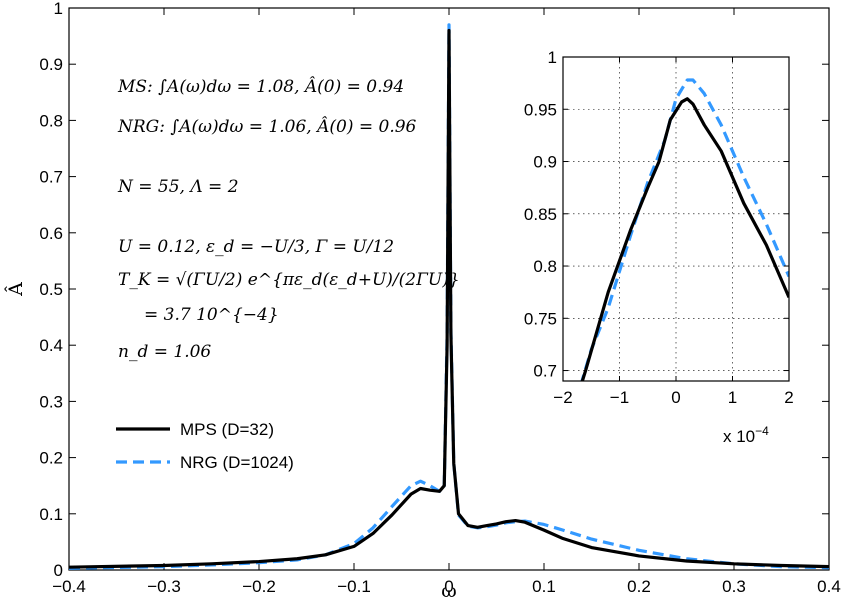  I want to click on x-axis-label: ω, so click(449, 591).